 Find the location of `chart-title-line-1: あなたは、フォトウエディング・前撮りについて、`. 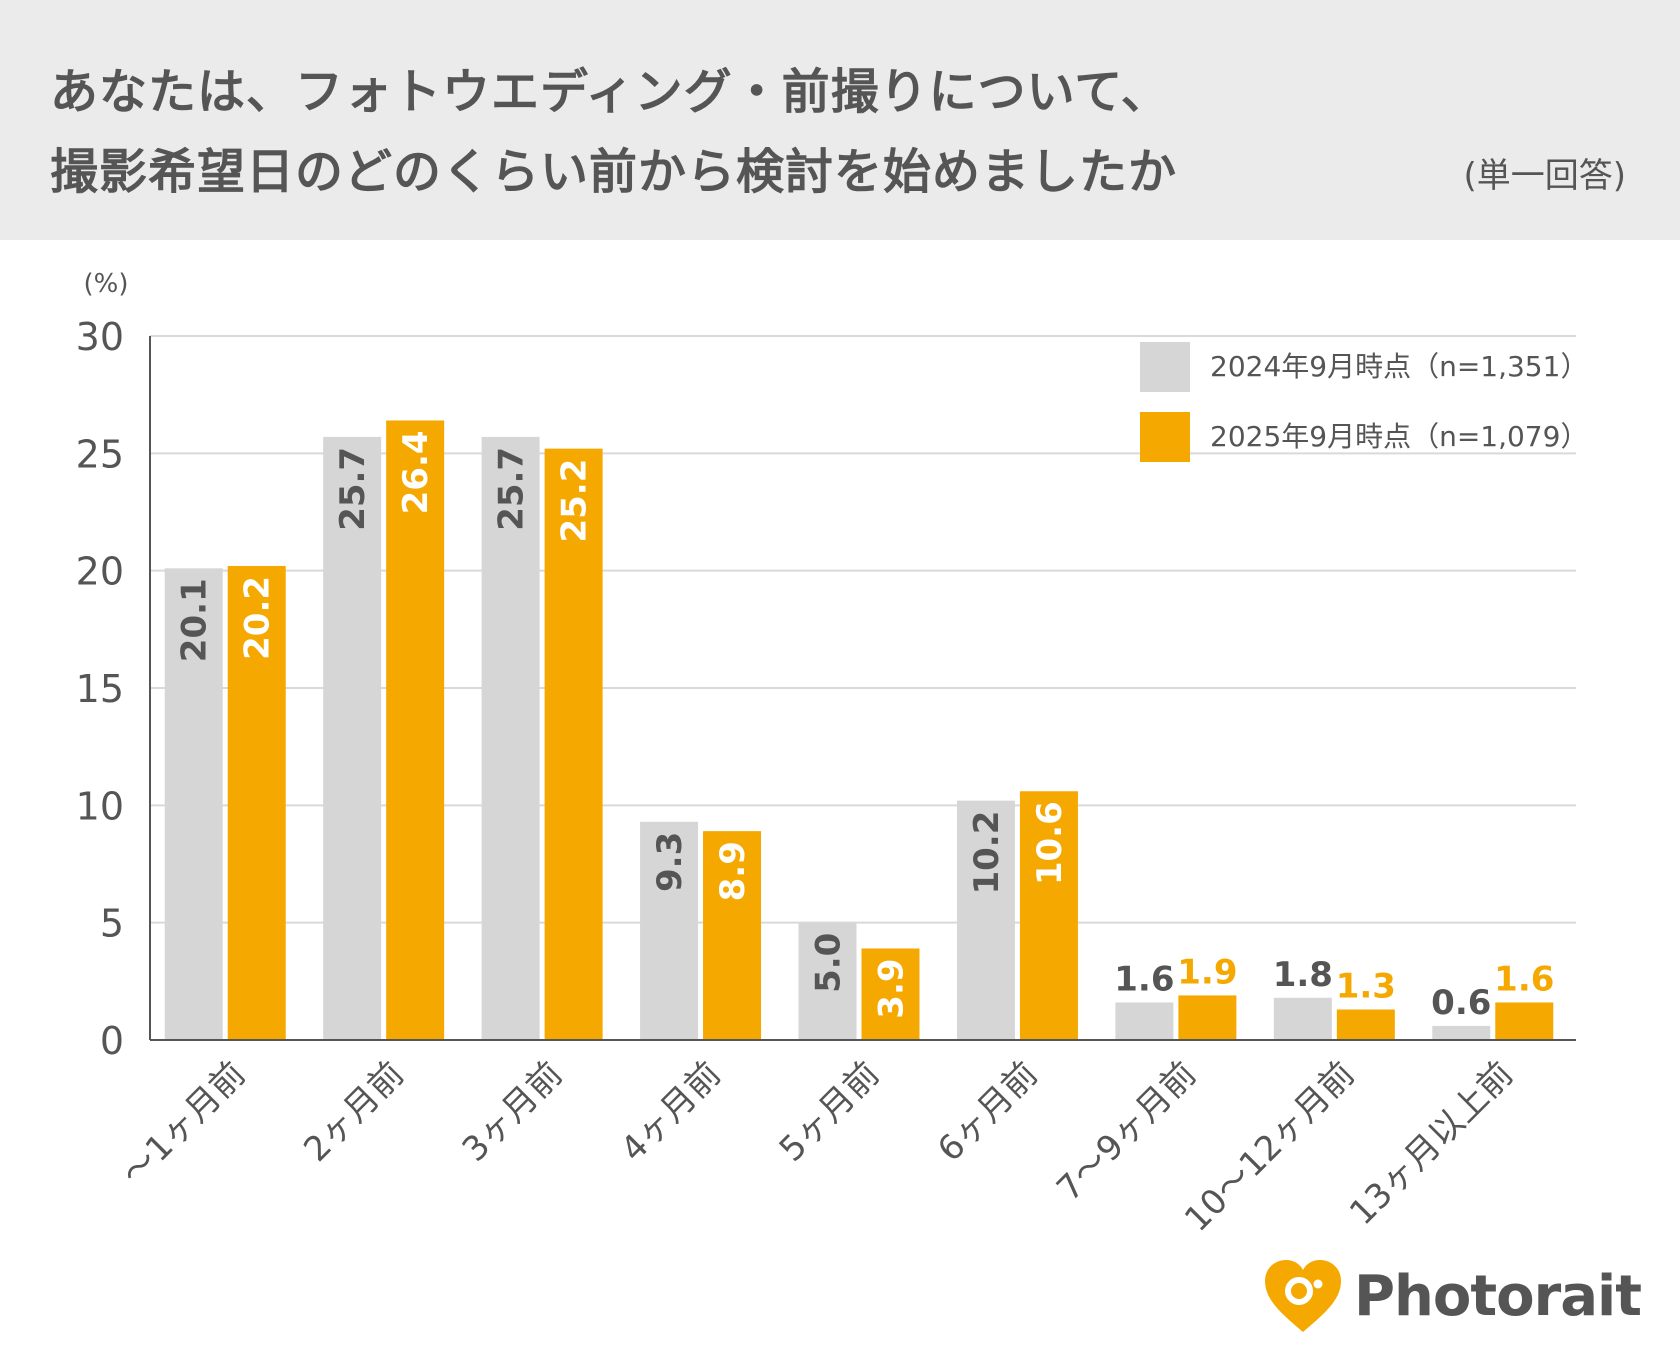

chart-title-line-1: あなたは、フォトウエディング・前撮りについて、 is located at coordinates (610, 92).